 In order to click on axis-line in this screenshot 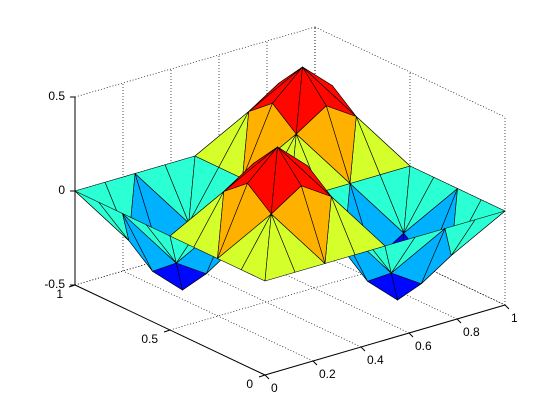, I will do `click(385, 340)`.